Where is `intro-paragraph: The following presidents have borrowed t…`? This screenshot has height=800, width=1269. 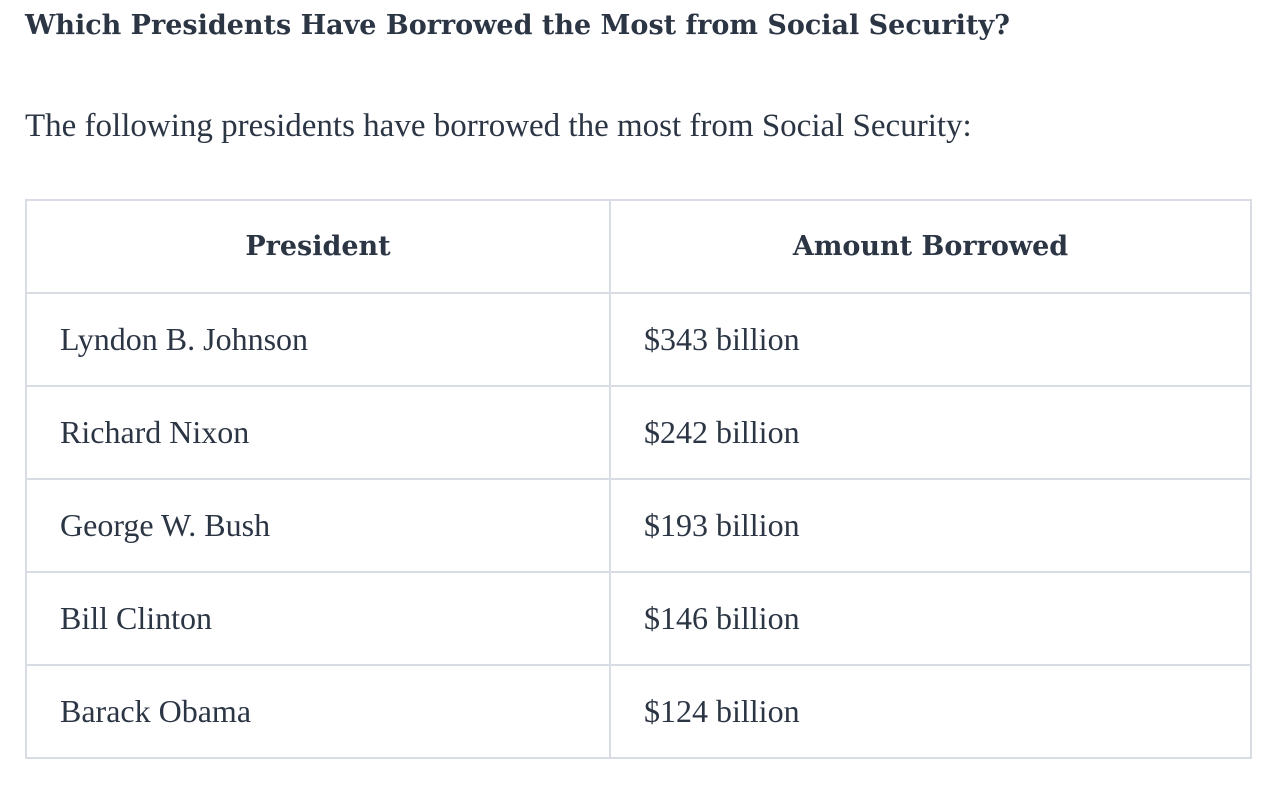
intro-paragraph: The following presidents have borrowed t… is located at coordinates (498, 126).